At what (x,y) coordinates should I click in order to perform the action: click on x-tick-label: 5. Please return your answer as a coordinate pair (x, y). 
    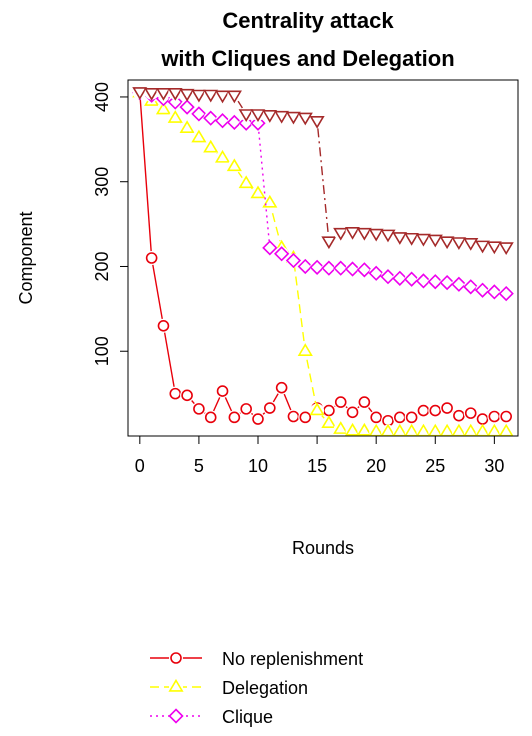
    Looking at the image, I should click on (199, 466).